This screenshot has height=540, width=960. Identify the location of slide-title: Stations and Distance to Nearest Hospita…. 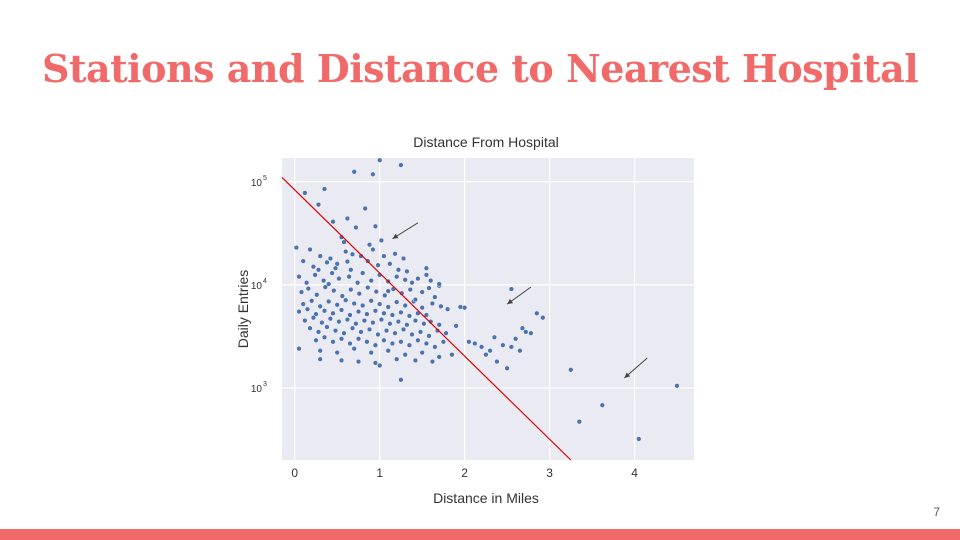
(480, 68).